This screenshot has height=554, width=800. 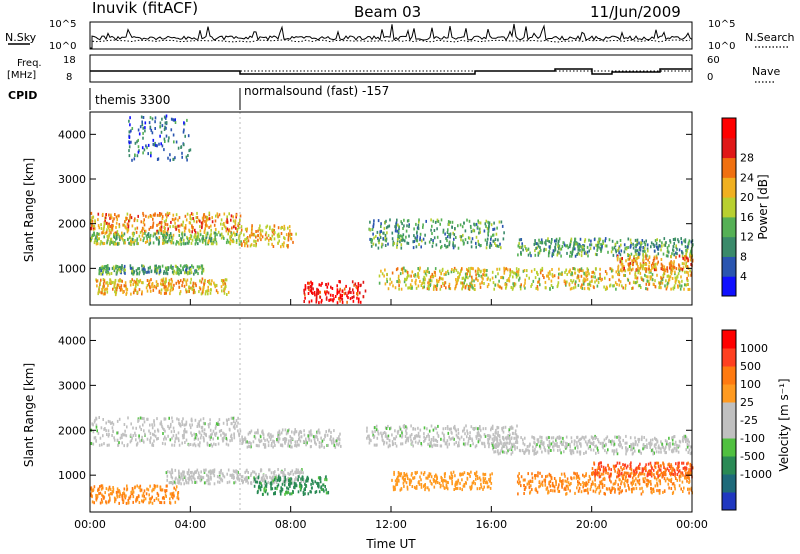 What do you see at coordinates (710, 77) in the screenshot?
I see `nave-tick-bottom: 0` at bounding box center [710, 77].